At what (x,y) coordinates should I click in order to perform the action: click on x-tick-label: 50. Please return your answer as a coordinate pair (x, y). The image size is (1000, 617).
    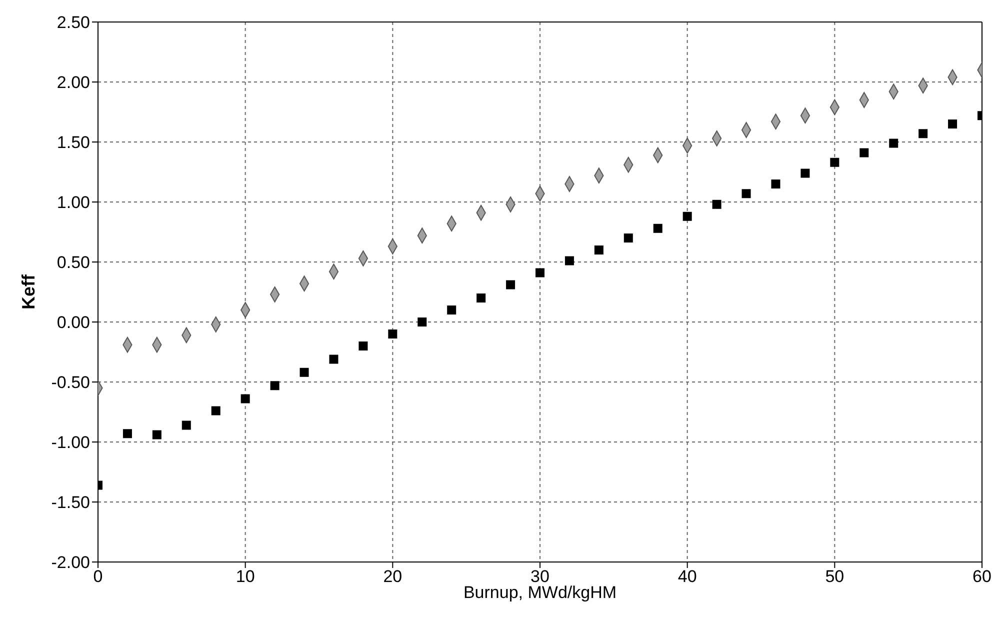
    Looking at the image, I should click on (834, 576).